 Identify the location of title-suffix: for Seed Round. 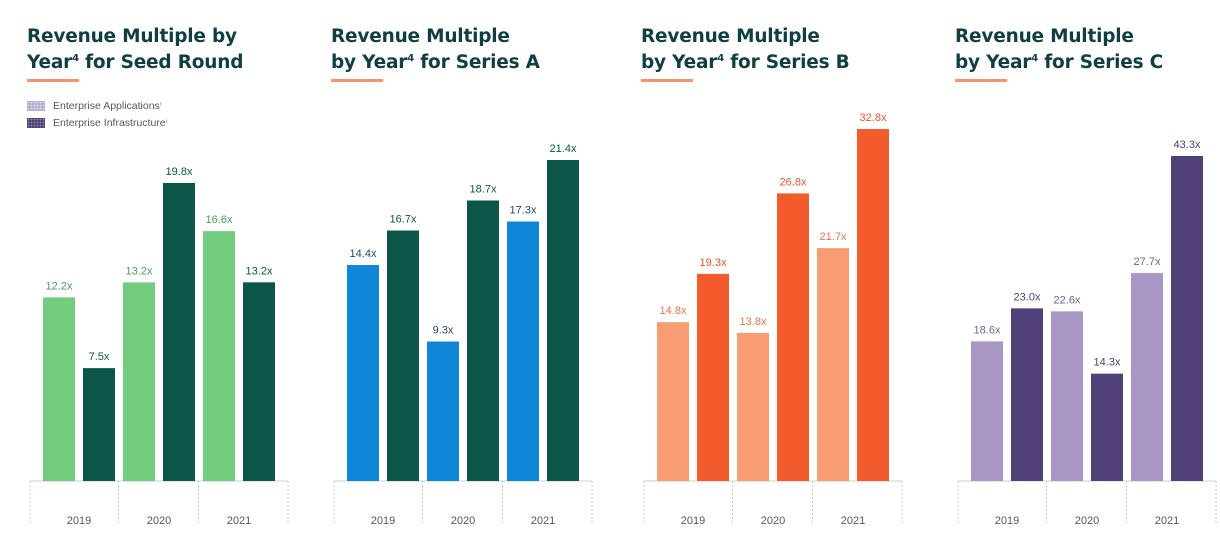
(161, 62).